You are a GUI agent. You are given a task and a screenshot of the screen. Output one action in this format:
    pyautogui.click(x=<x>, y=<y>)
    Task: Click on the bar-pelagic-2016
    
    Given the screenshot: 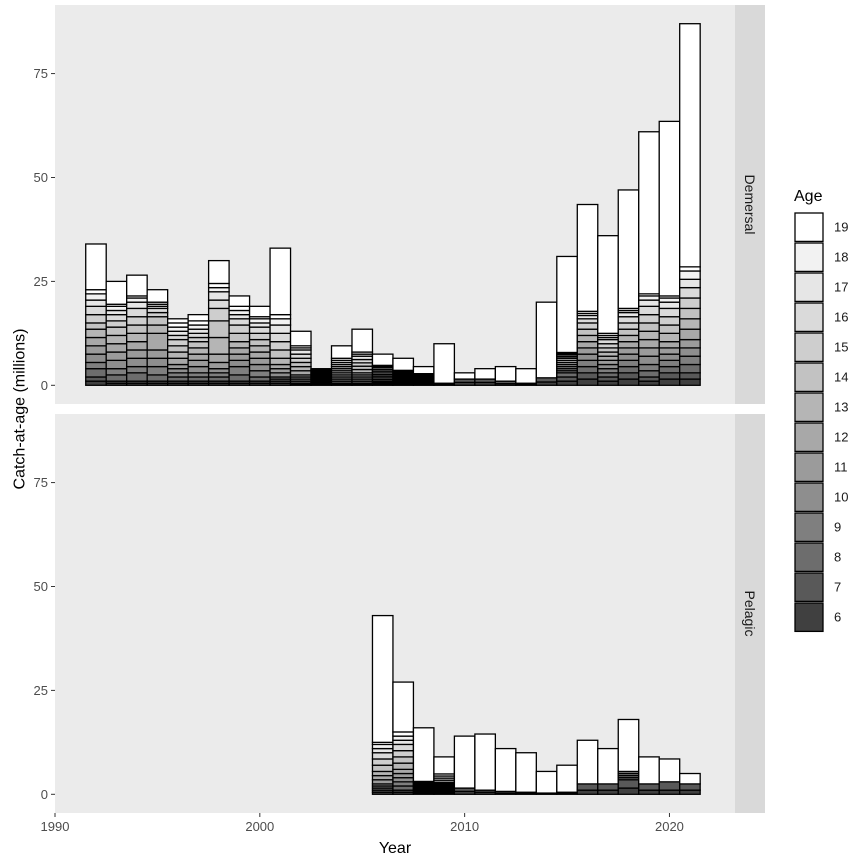 What is the action you would take?
    pyautogui.click(x=587, y=767)
    